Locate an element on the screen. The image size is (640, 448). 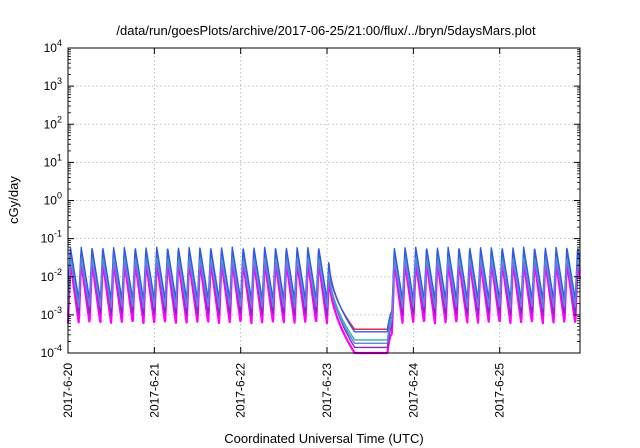
y-tick-label: 10² is located at coordinates (53, 122).